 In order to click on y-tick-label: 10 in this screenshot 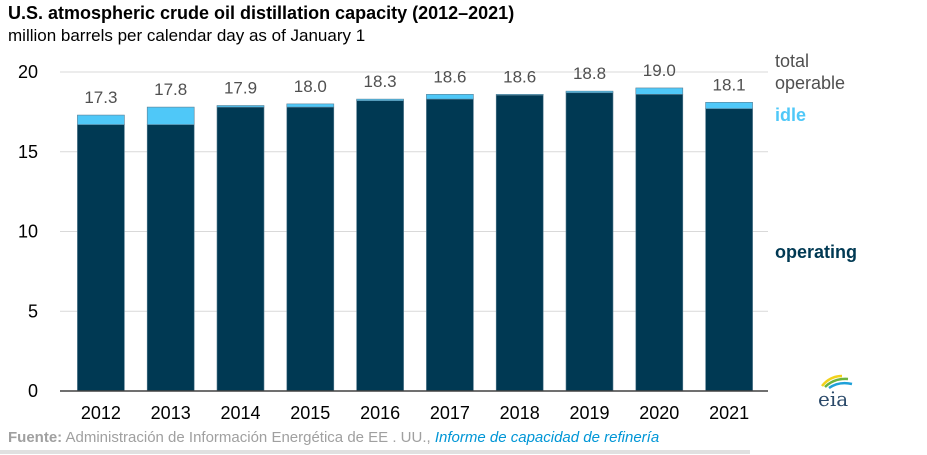, I will do `click(28, 232)`.